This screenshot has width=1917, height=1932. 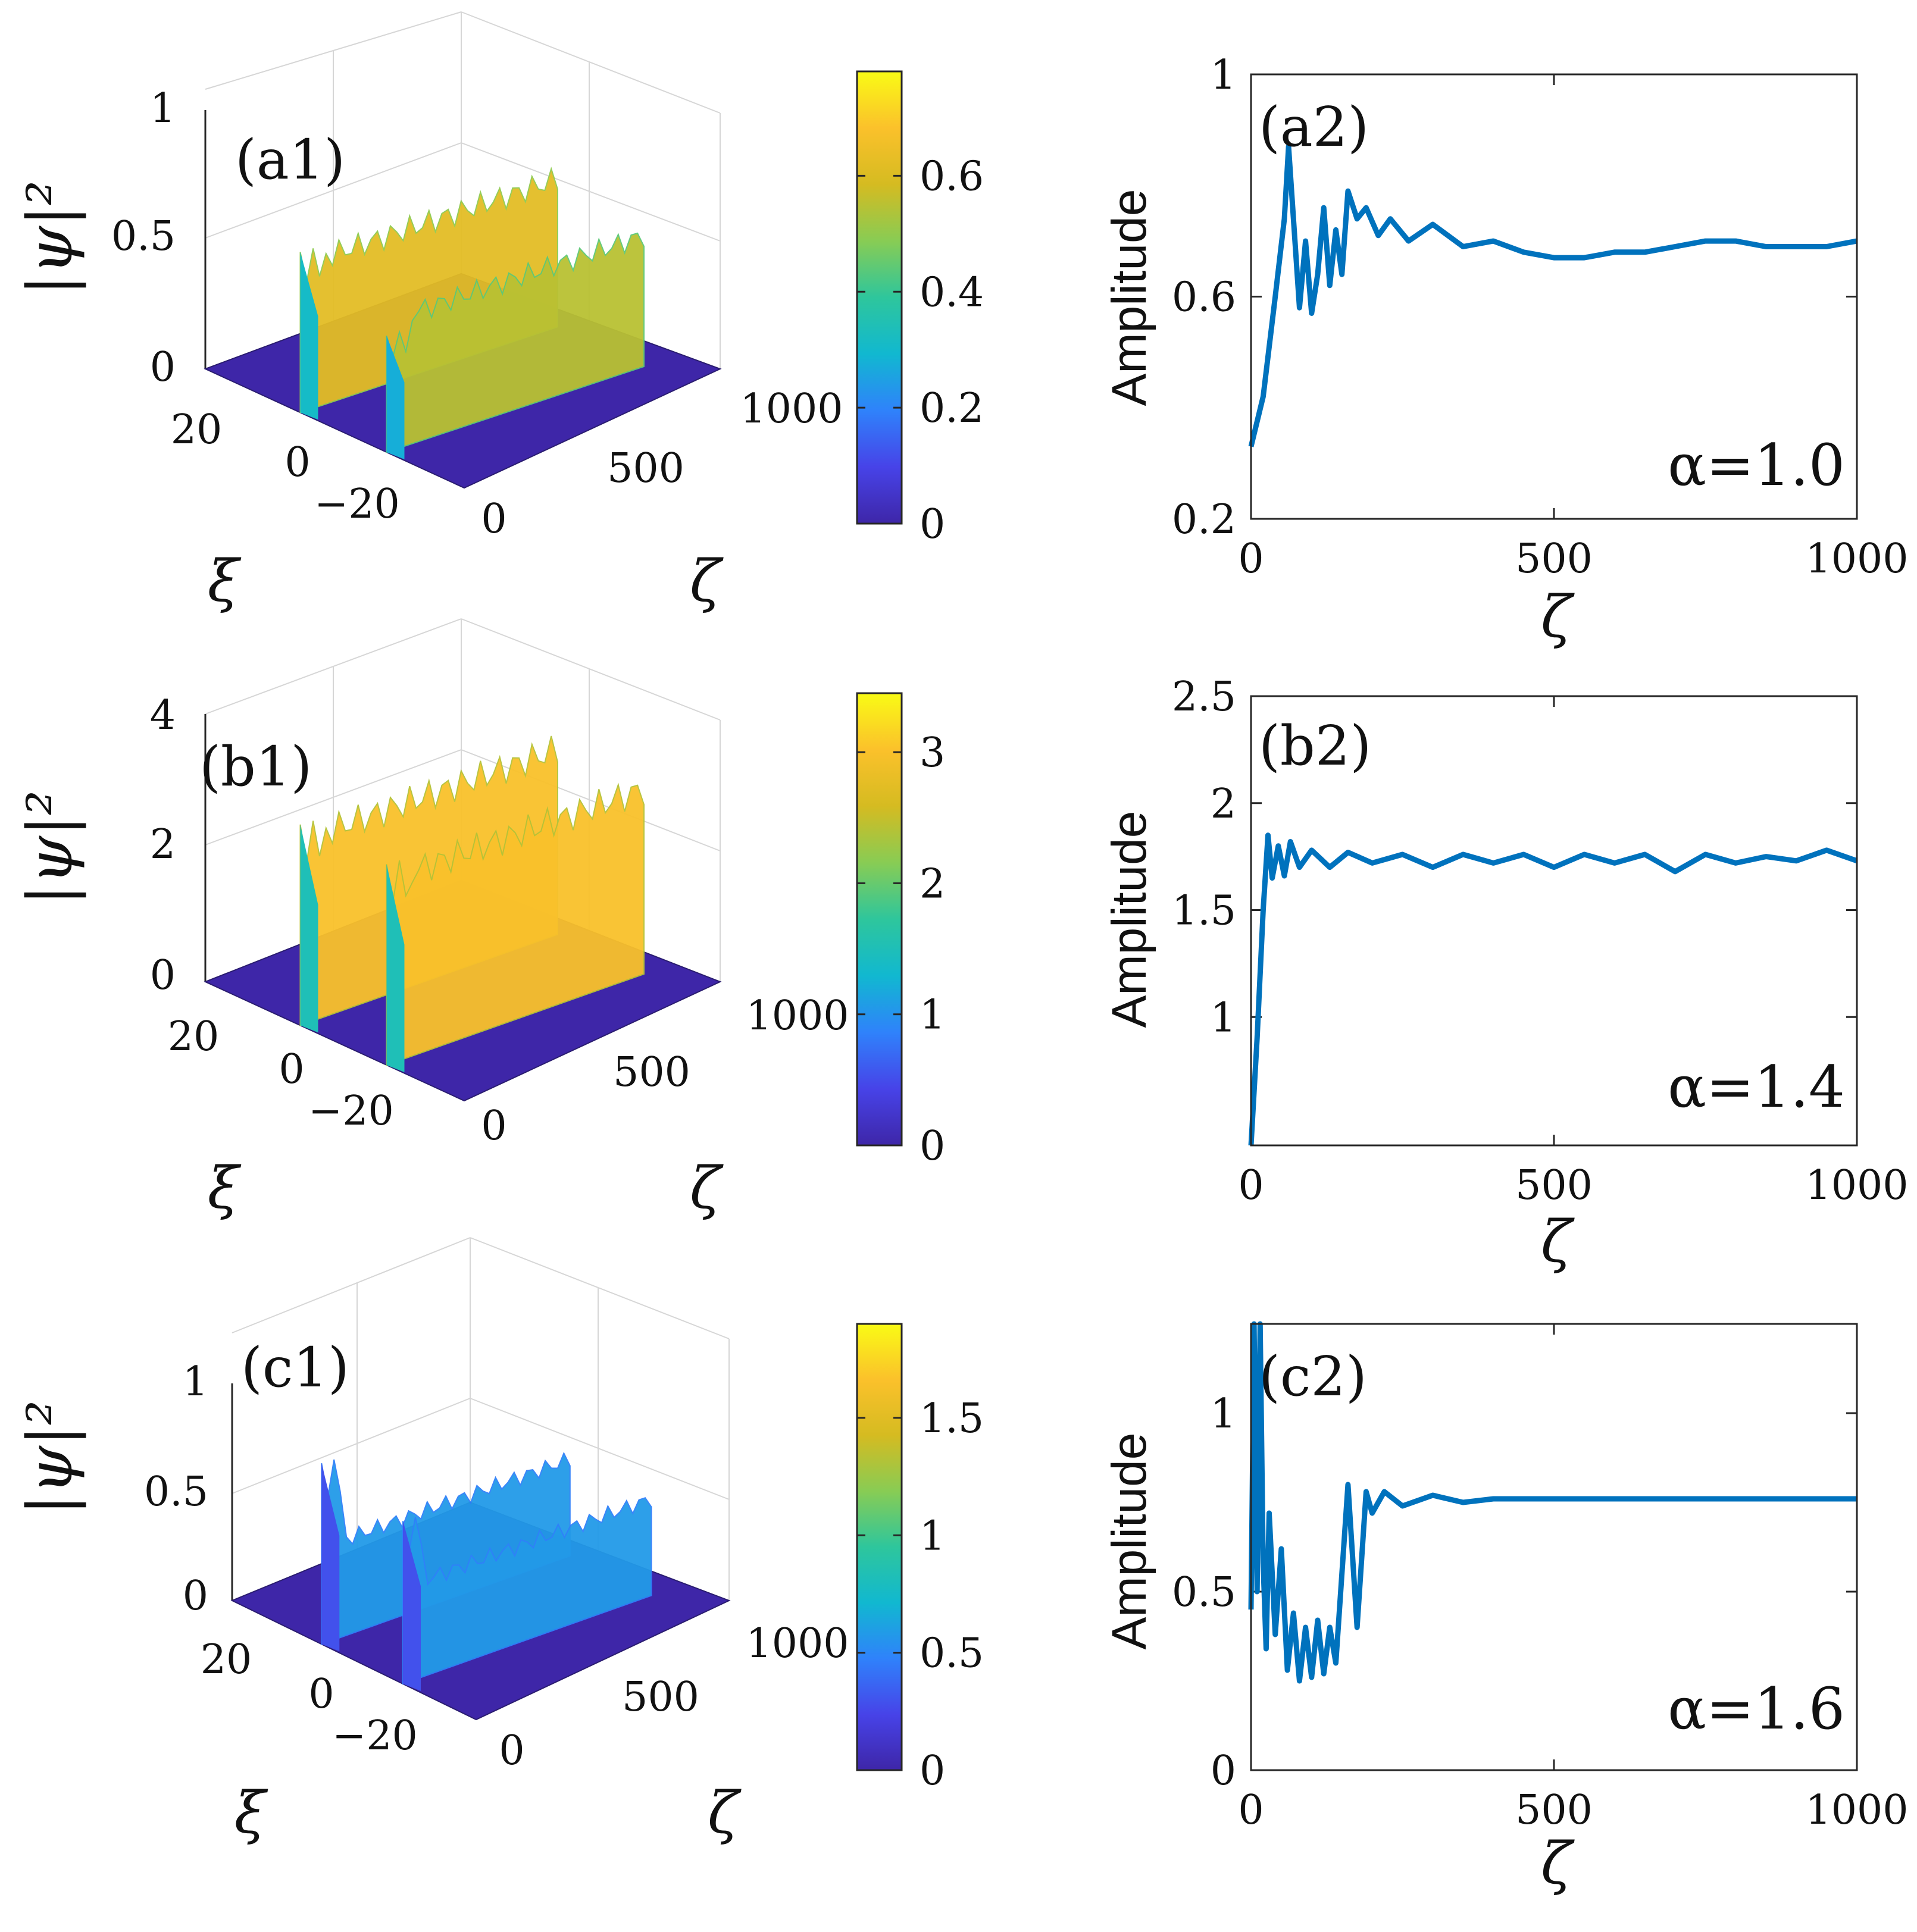 I want to click on ztick-2: 4, so click(x=163, y=716).